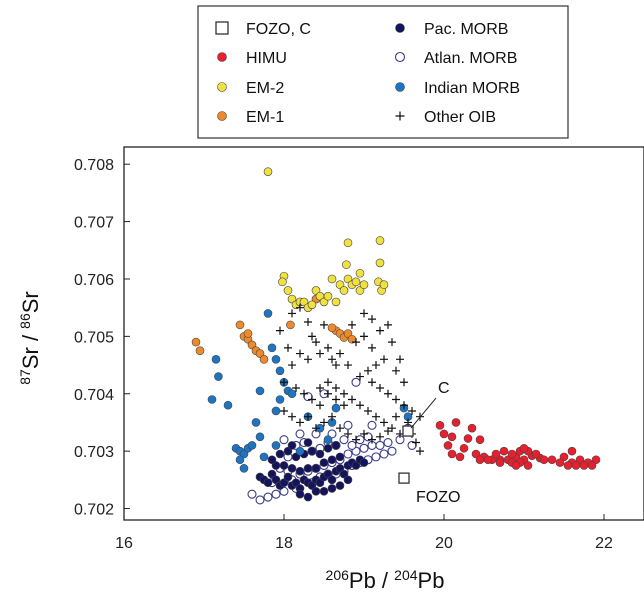 This screenshot has height=594, width=644. I want to click on legend-label: EM-1, so click(265, 117).